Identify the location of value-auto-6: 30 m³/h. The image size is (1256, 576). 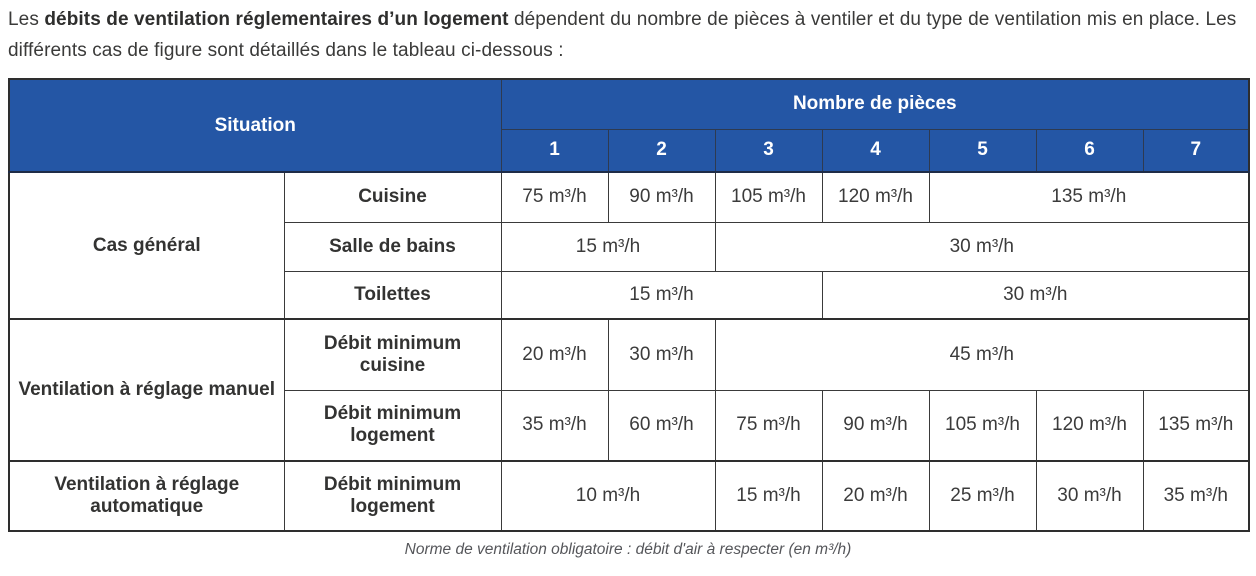
(1089, 496).